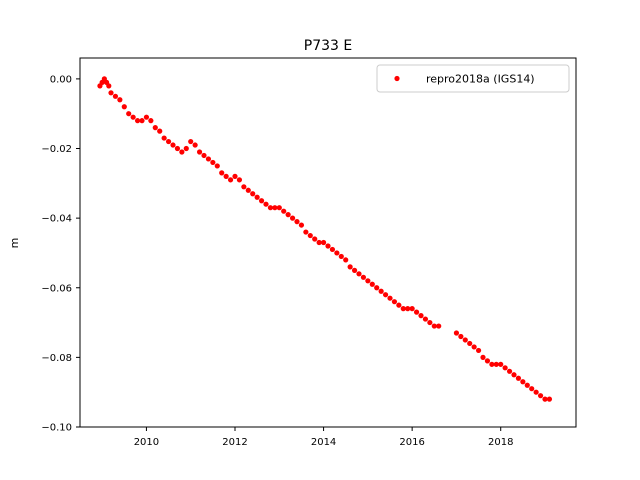  Describe the element at coordinates (234, 442) in the screenshot. I see `x-tick-label: 2012` at that location.